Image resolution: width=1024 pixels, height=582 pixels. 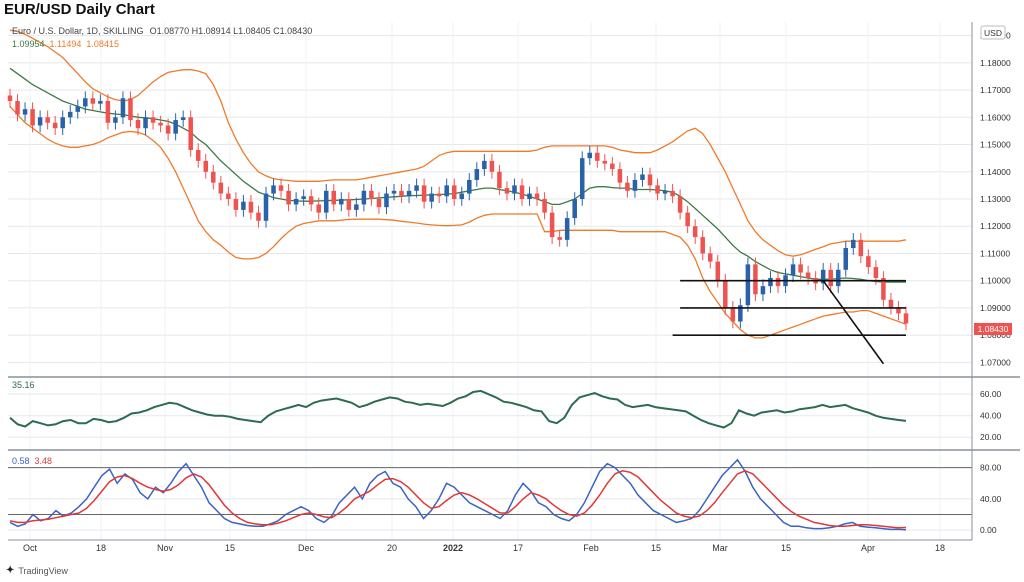 What do you see at coordinates (868, 548) in the screenshot?
I see `time-tick-label: Apr` at bounding box center [868, 548].